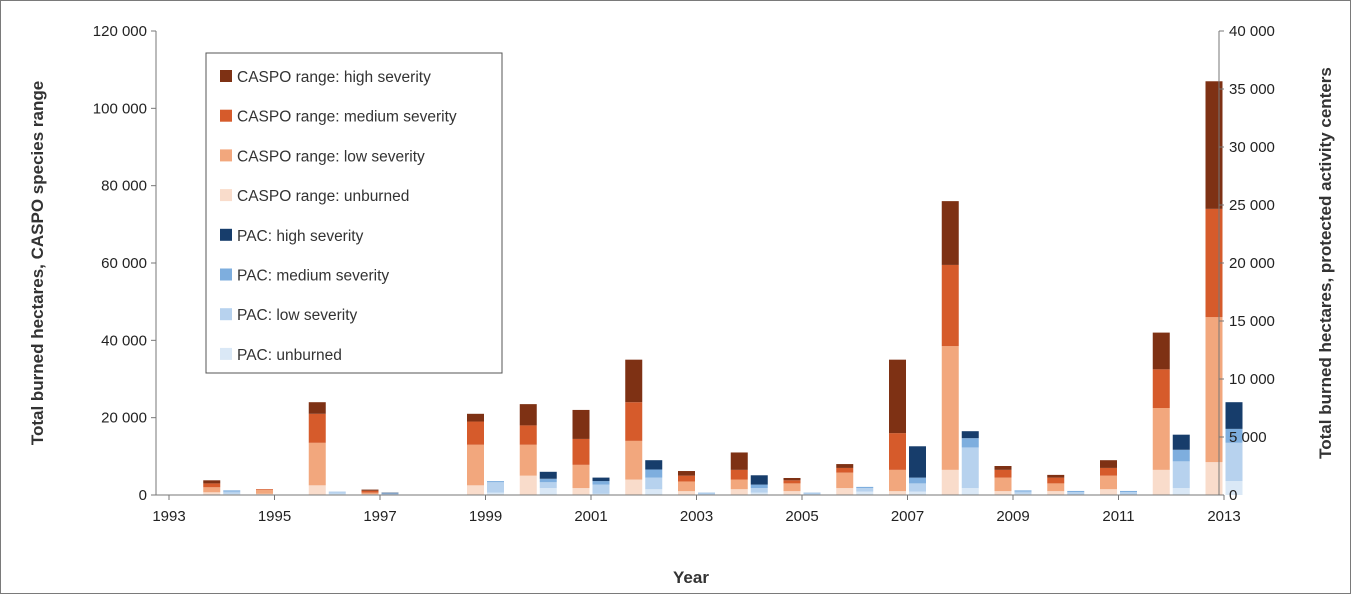 This screenshot has width=1351, height=595. I want to click on legend-box, so click(354, 213).